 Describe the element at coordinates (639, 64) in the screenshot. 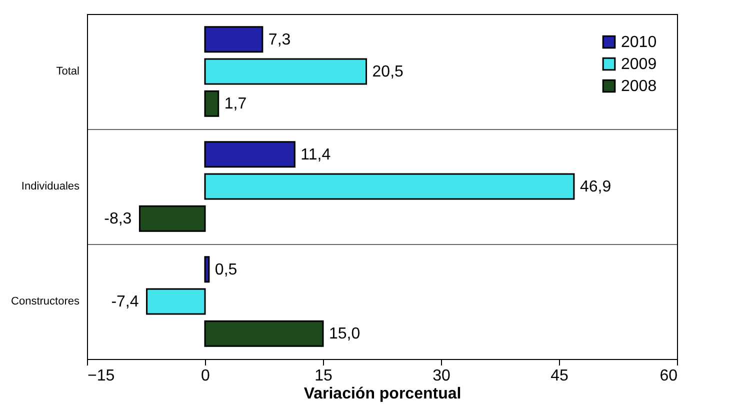

I see `legend-label: 2009` at that location.